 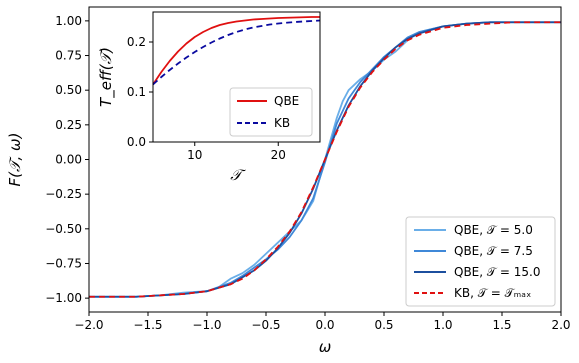 I want to click on main-legend-label-3: QBE, 𝒯 = 15.0, so click(x=497, y=272).